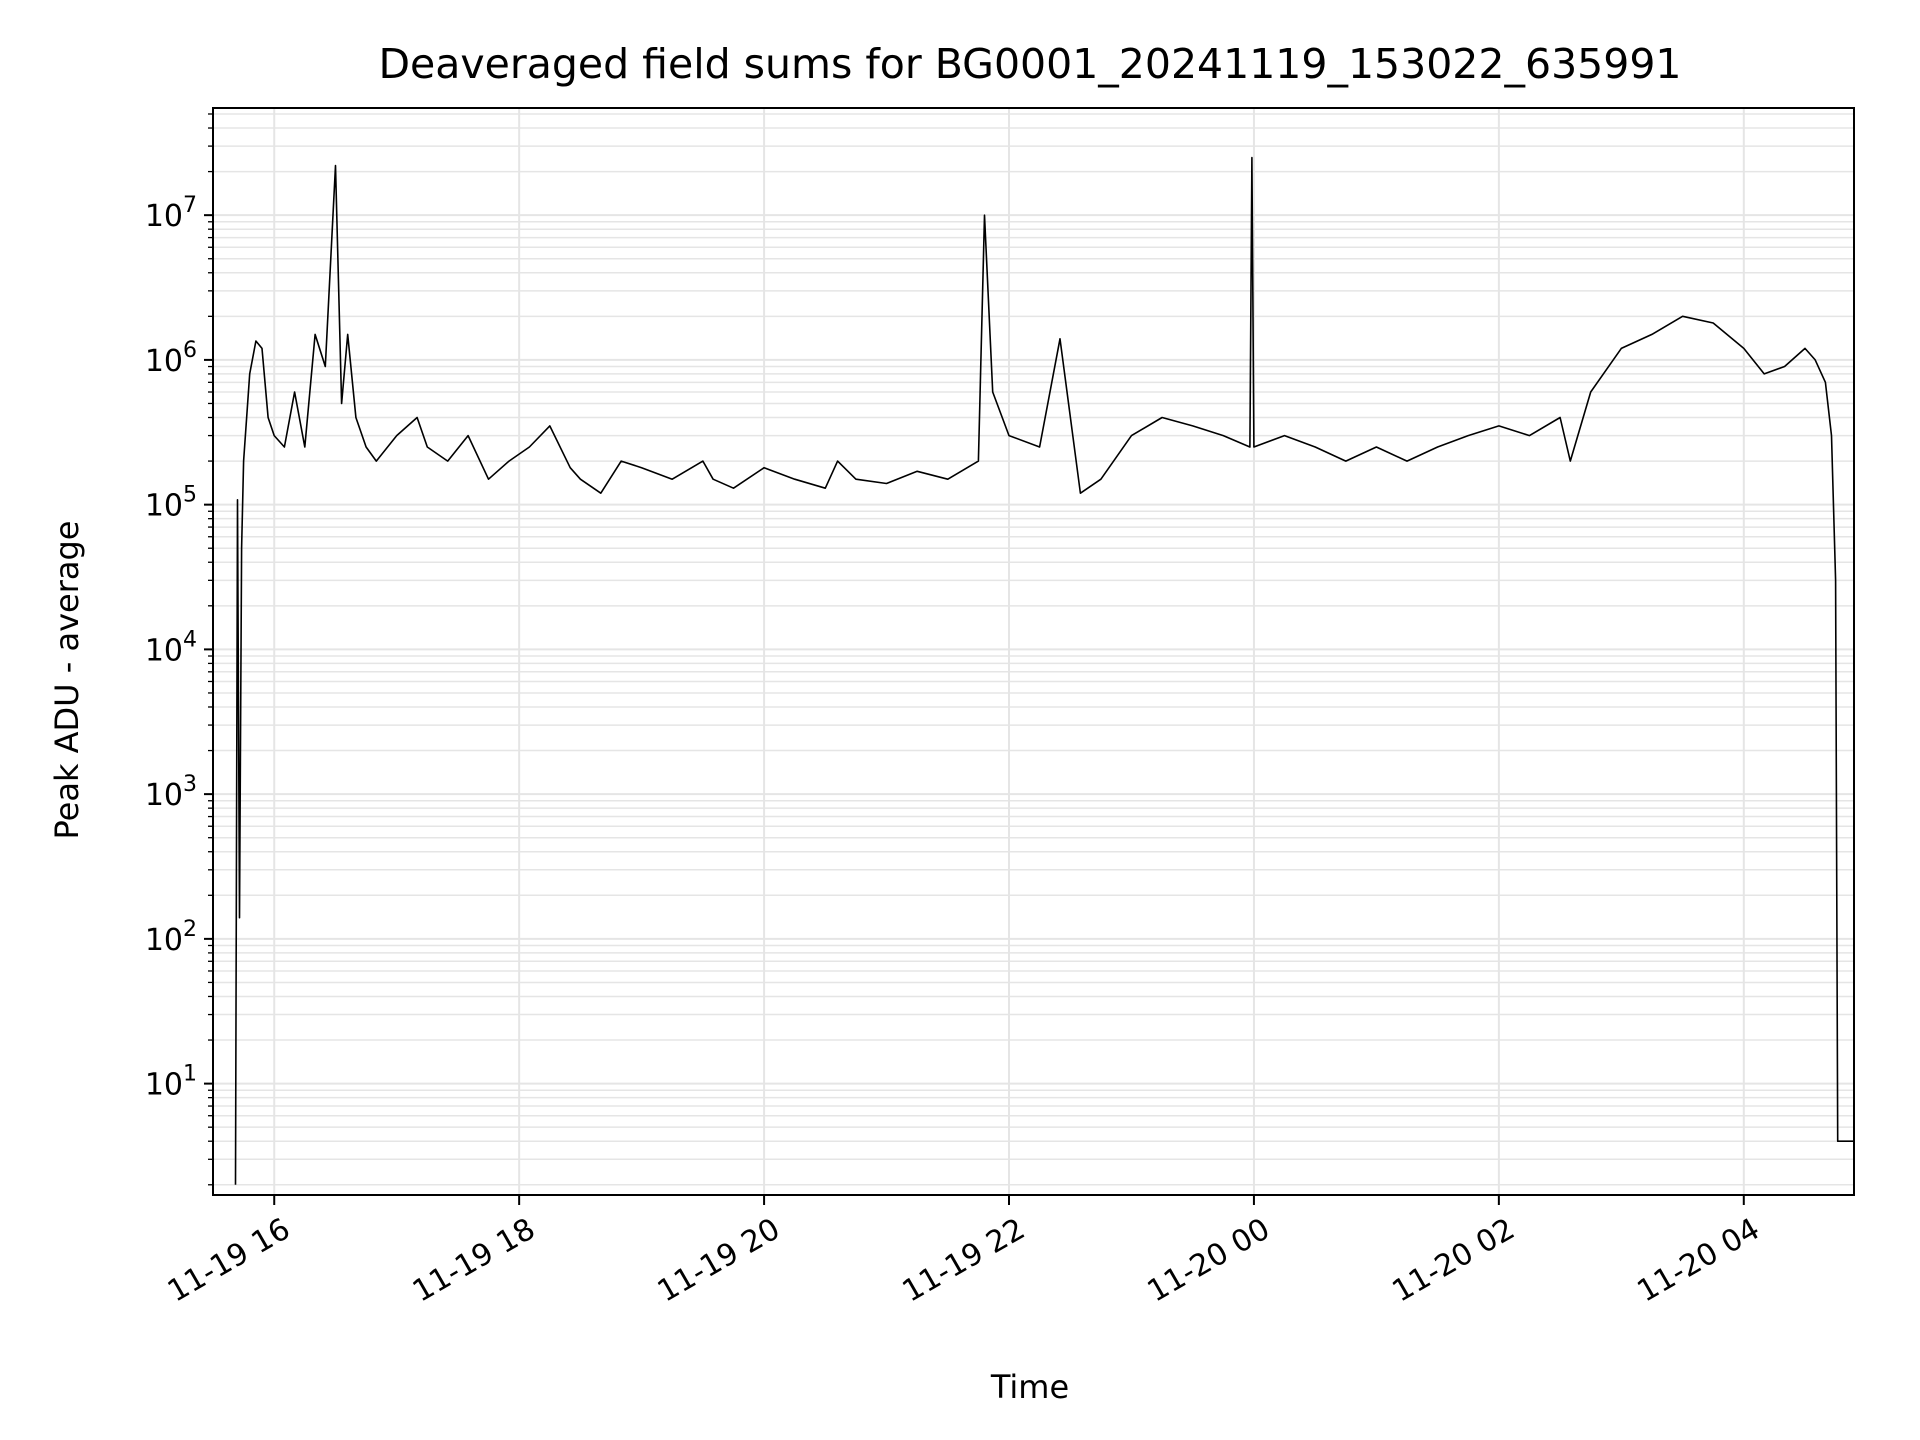 The image size is (1920, 1440). Describe the element at coordinates (190, 350) in the screenshot. I see `y-tick-exponent: 6` at that location.